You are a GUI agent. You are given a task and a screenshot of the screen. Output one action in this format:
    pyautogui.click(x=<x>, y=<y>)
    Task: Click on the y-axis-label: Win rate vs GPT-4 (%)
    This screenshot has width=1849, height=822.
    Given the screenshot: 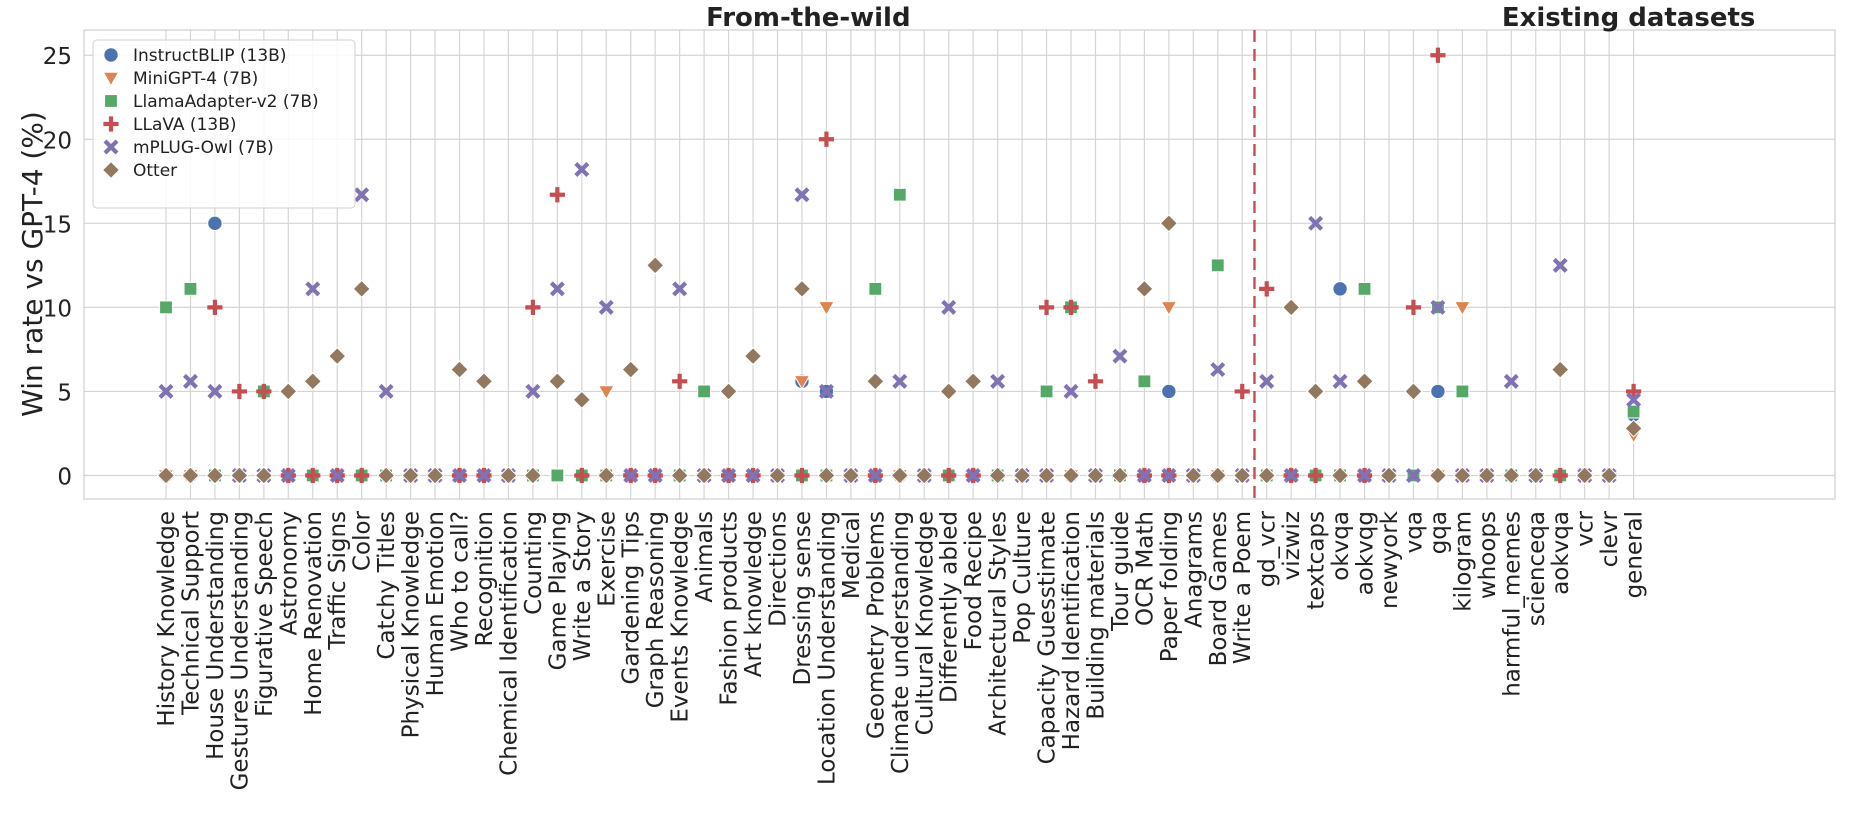 What is the action you would take?
    pyautogui.click(x=32, y=264)
    